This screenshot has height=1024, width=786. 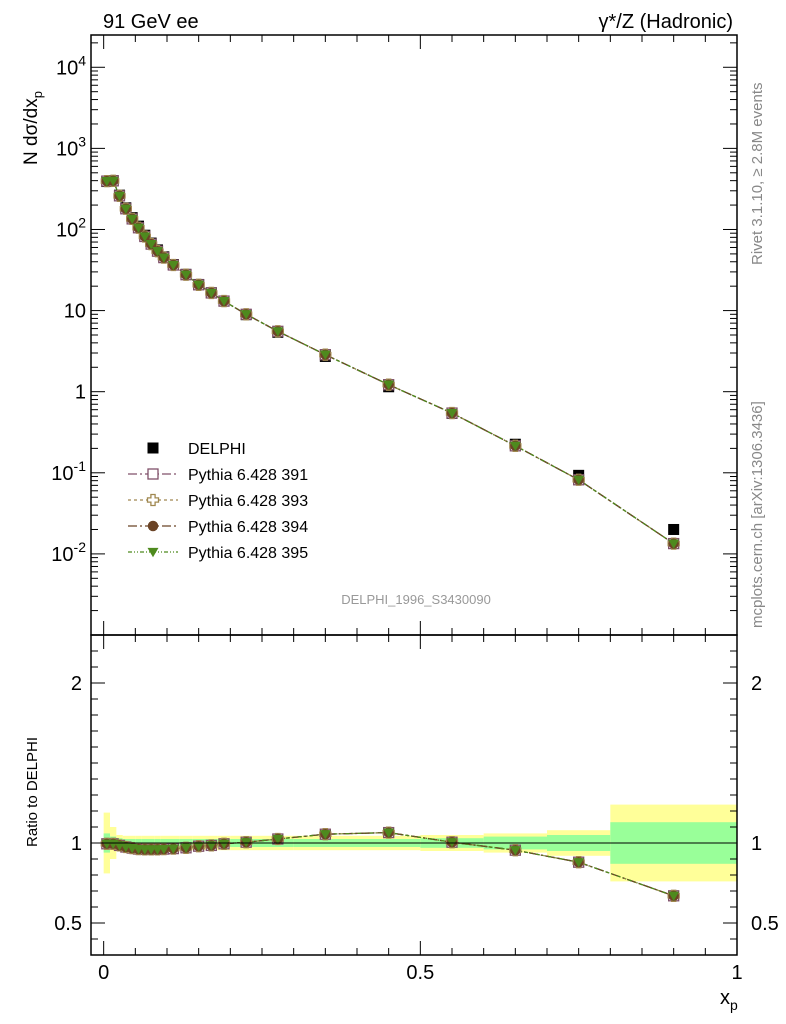 What do you see at coordinates (151, 22) in the screenshot?
I see `header-left: 91 GeV ee` at bounding box center [151, 22].